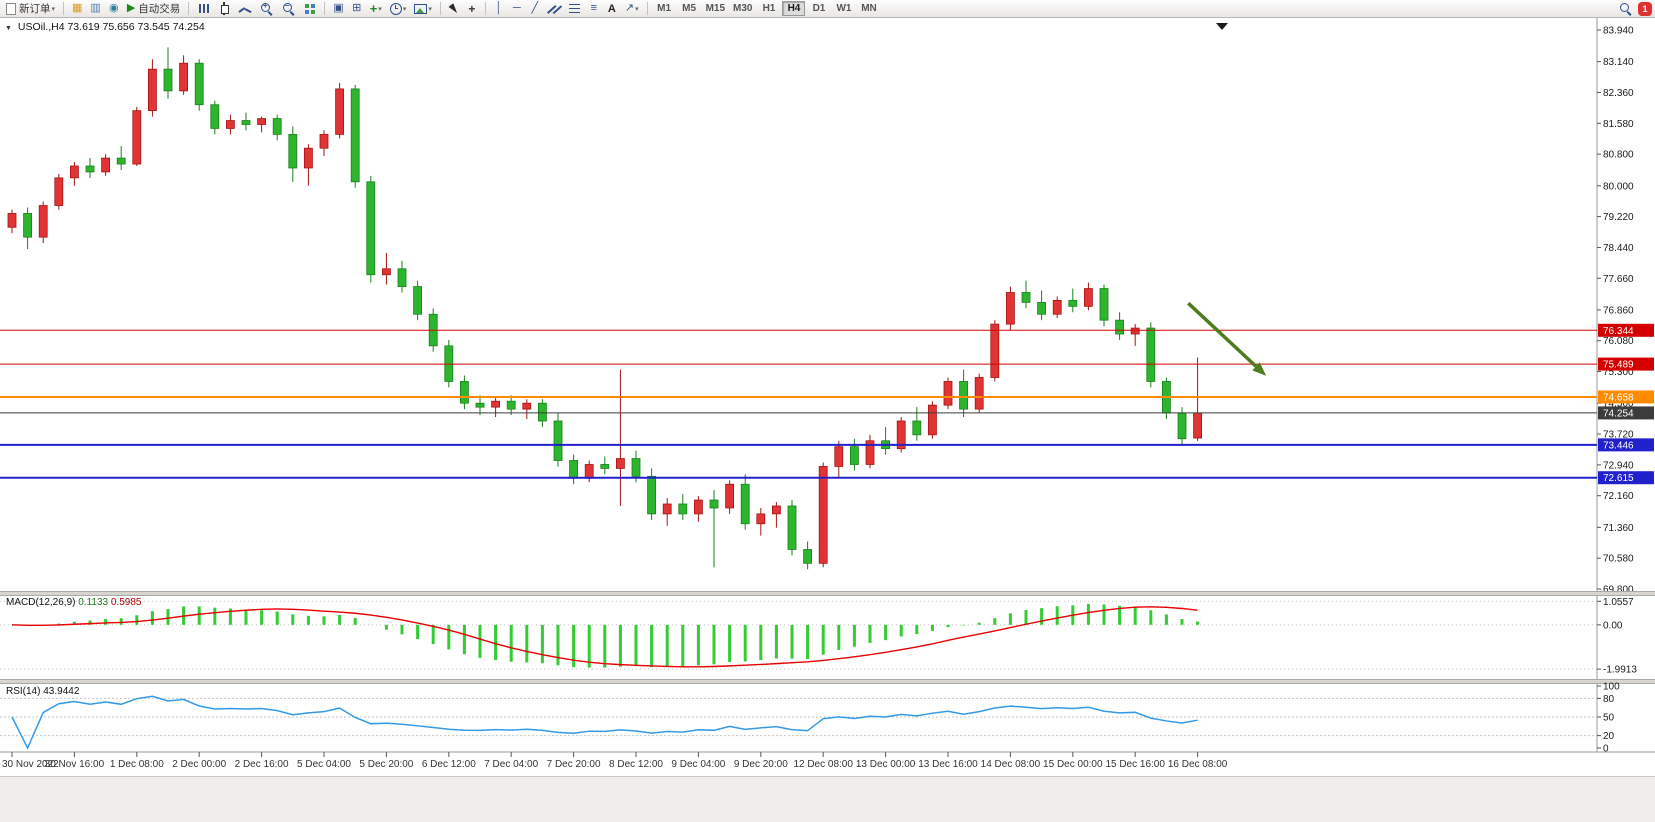  Describe the element at coordinates (310, 9) in the screenshot. I see `tile-windows-icon` at that location.